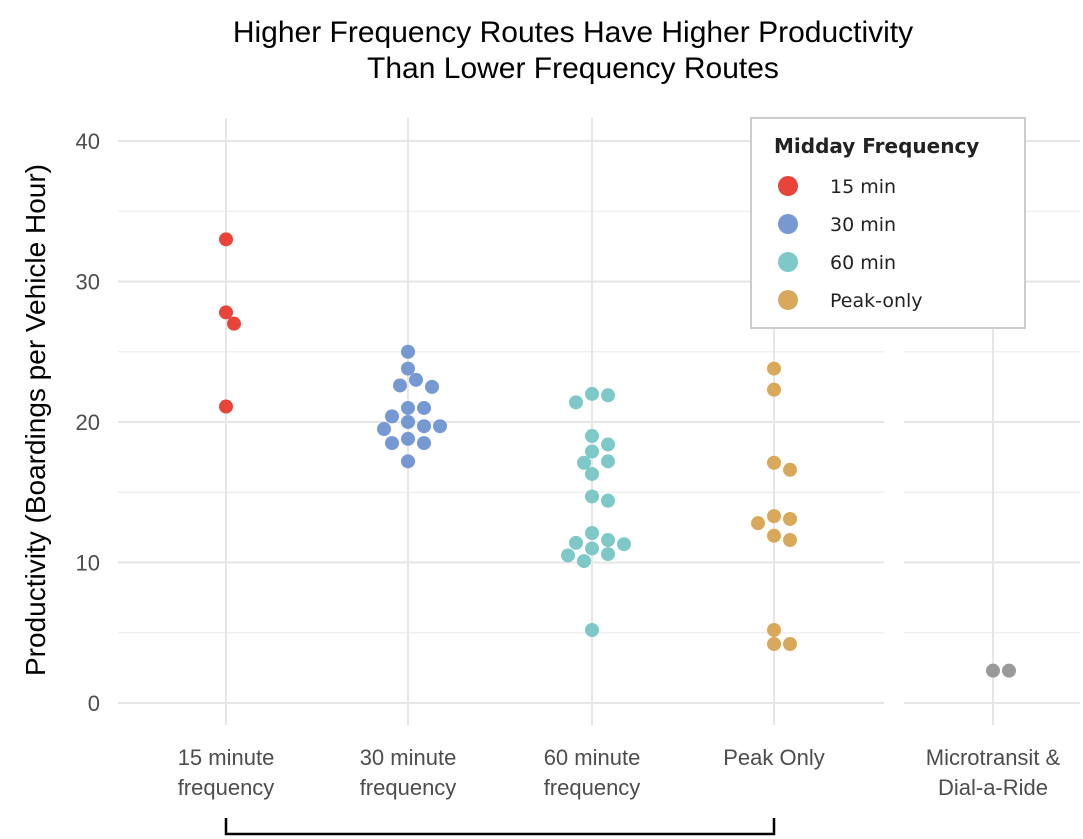 The height and width of the screenshot is (839, 1083). I want to click on legend-title: Midday Frequency, so click(876, 146).